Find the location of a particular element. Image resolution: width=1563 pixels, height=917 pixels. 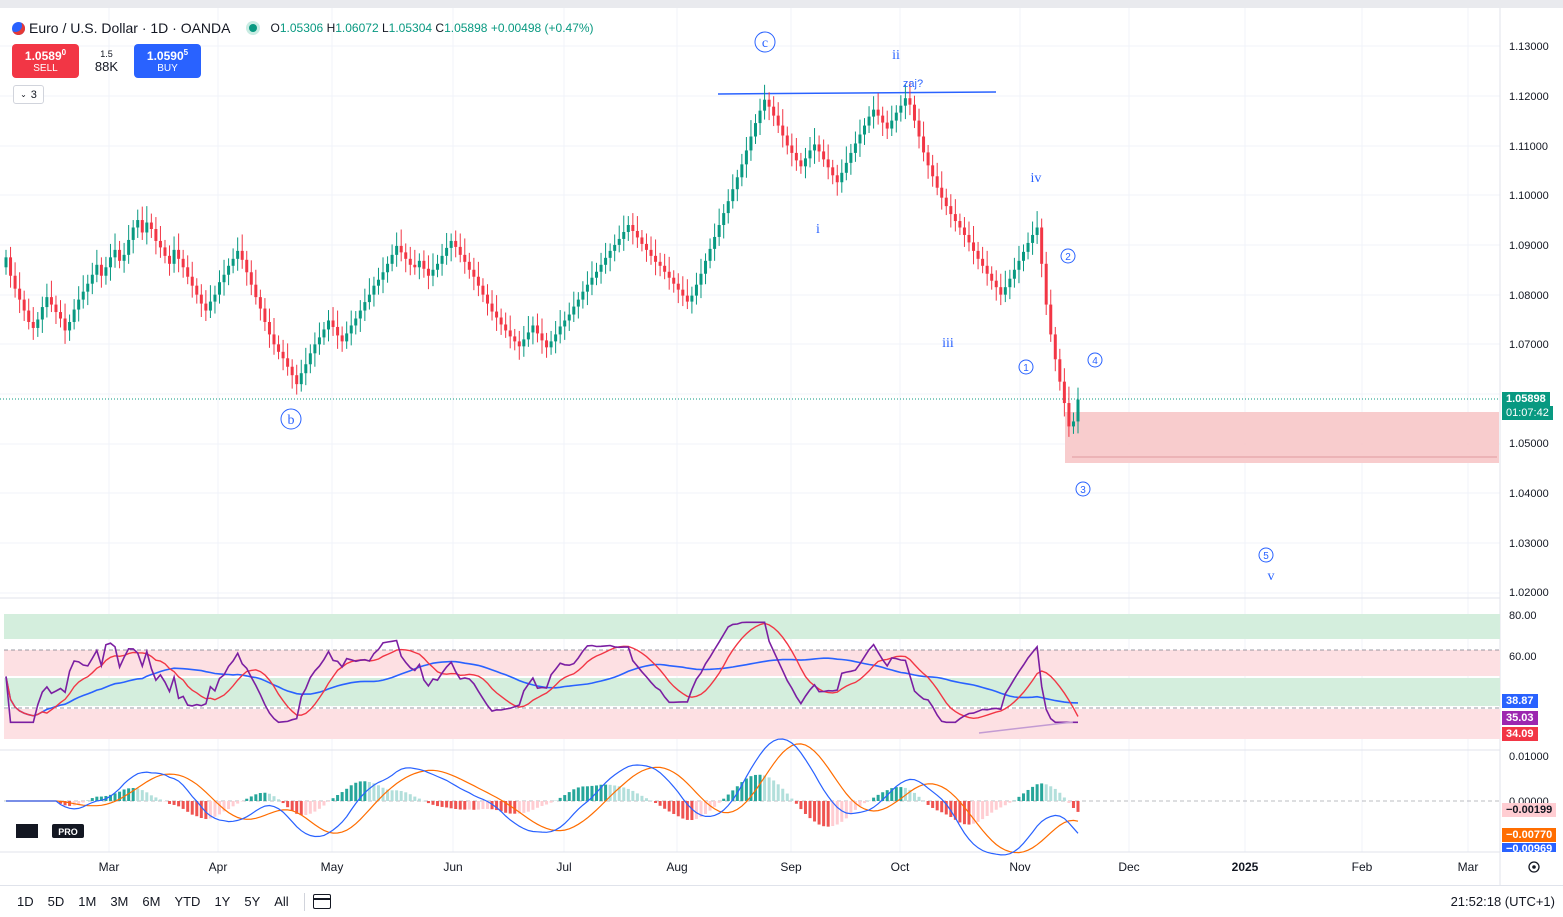

range-5y: 5Y is located at coordinates (252, 901).